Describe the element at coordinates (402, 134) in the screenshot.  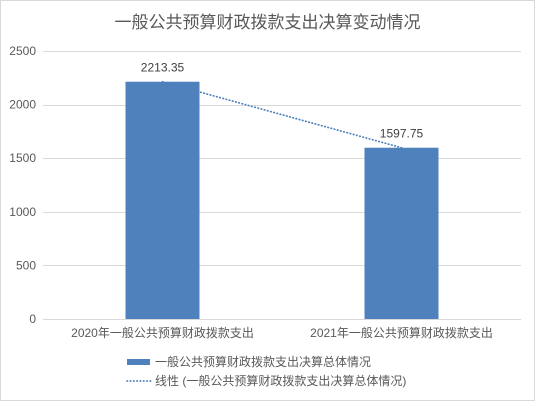
I see `data-label: 1597.75` at that location.